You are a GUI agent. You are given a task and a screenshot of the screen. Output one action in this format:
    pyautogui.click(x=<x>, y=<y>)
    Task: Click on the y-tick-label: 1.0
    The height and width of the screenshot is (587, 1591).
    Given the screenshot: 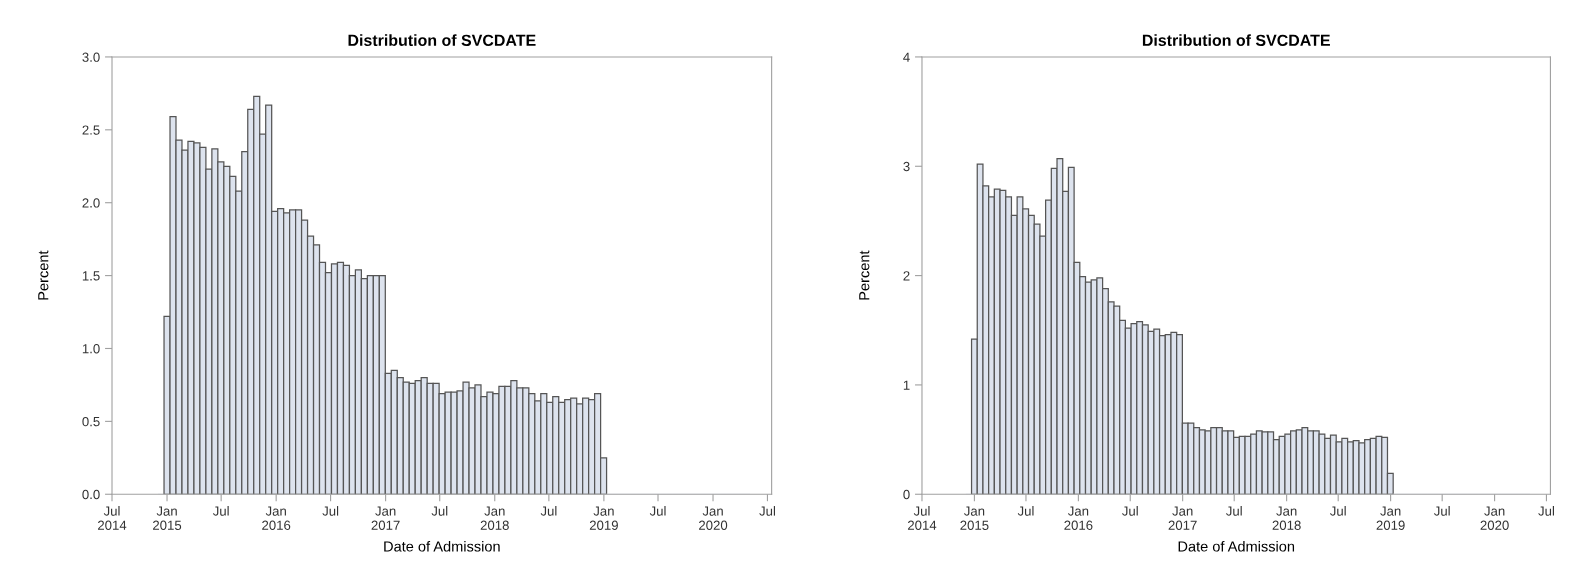 What is the action you would take?
    pyautogui.click(x=91, y=349)
    